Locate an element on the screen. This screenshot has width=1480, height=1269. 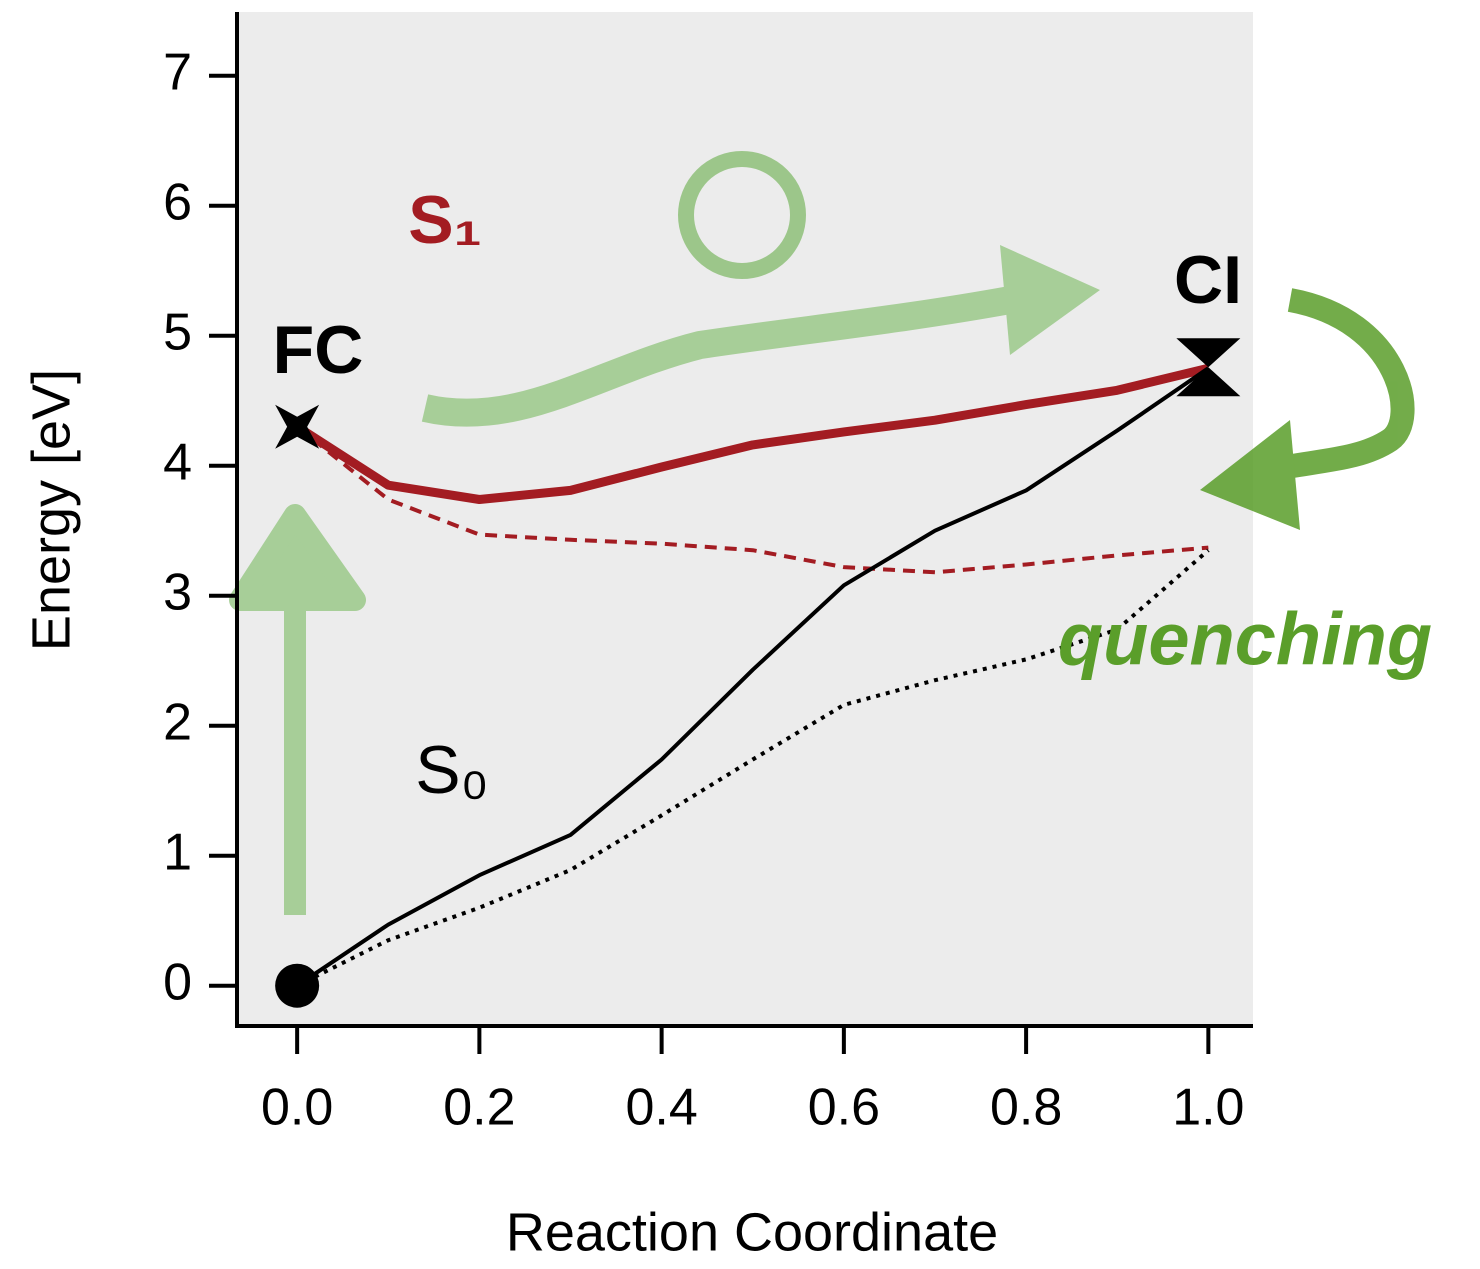
y-tick-label: 6 is located at coordinates (177, 202).